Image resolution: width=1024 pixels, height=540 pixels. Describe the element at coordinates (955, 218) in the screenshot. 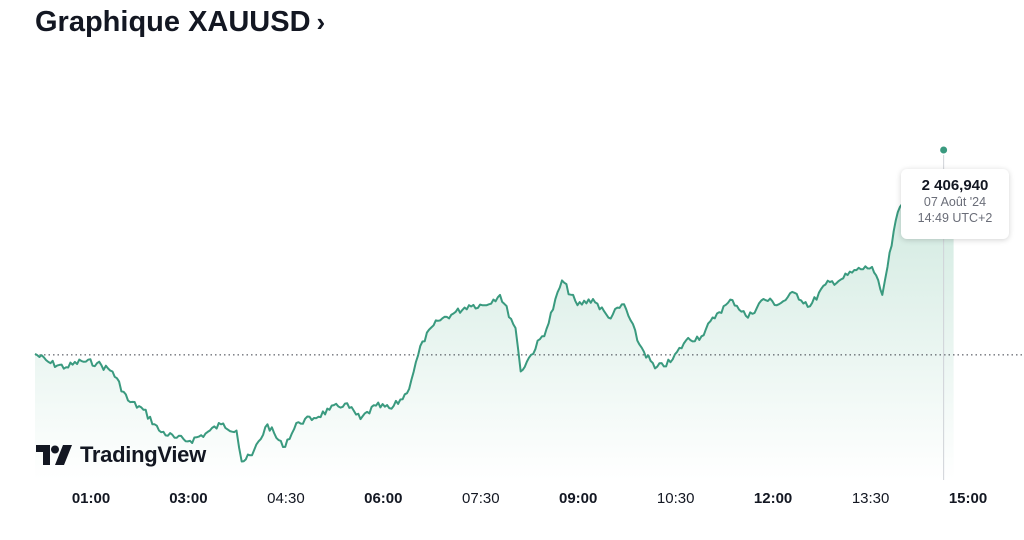

I see `tooltip-time: 14:49 UTC+2` at that location.